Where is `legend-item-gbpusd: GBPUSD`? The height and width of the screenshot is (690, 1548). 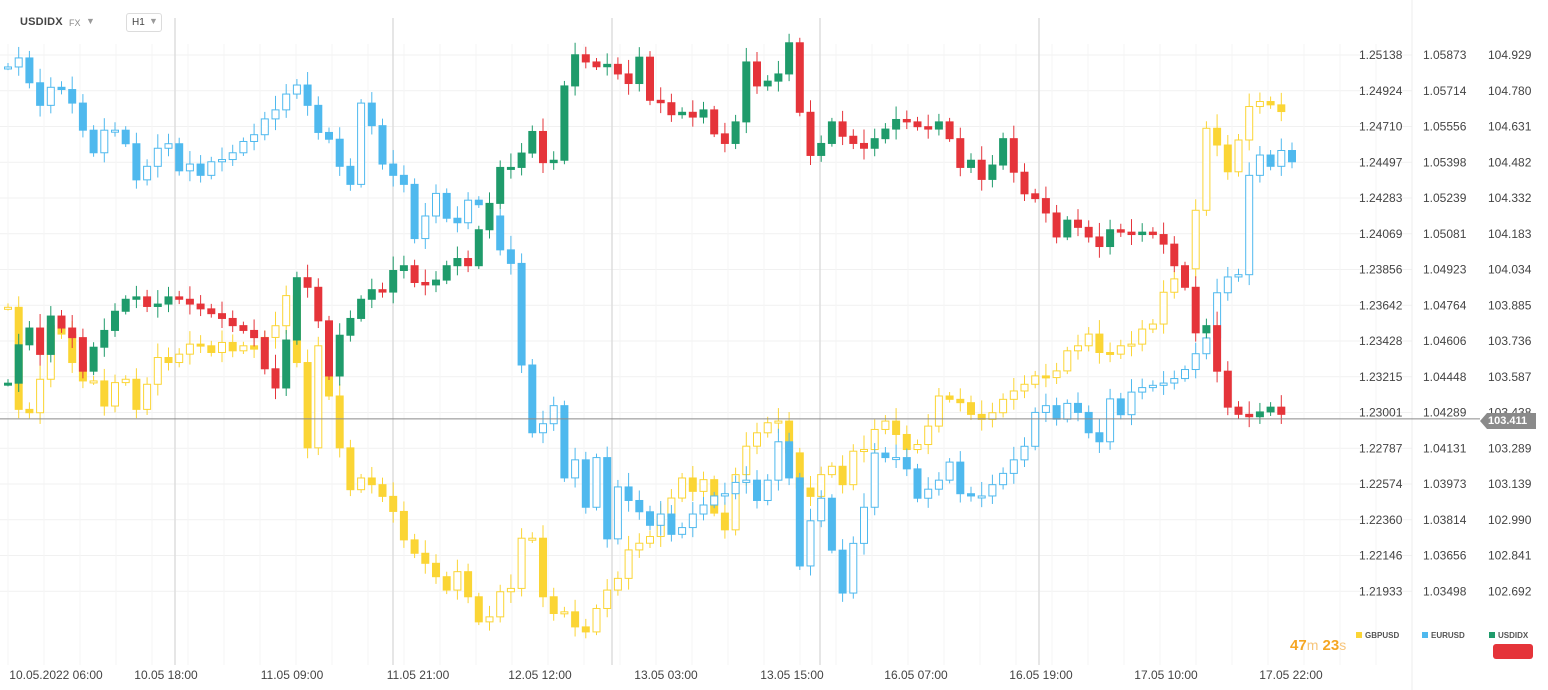
legend-item-gbpusd: GBPUSD is located at coordinates (1377, 635).